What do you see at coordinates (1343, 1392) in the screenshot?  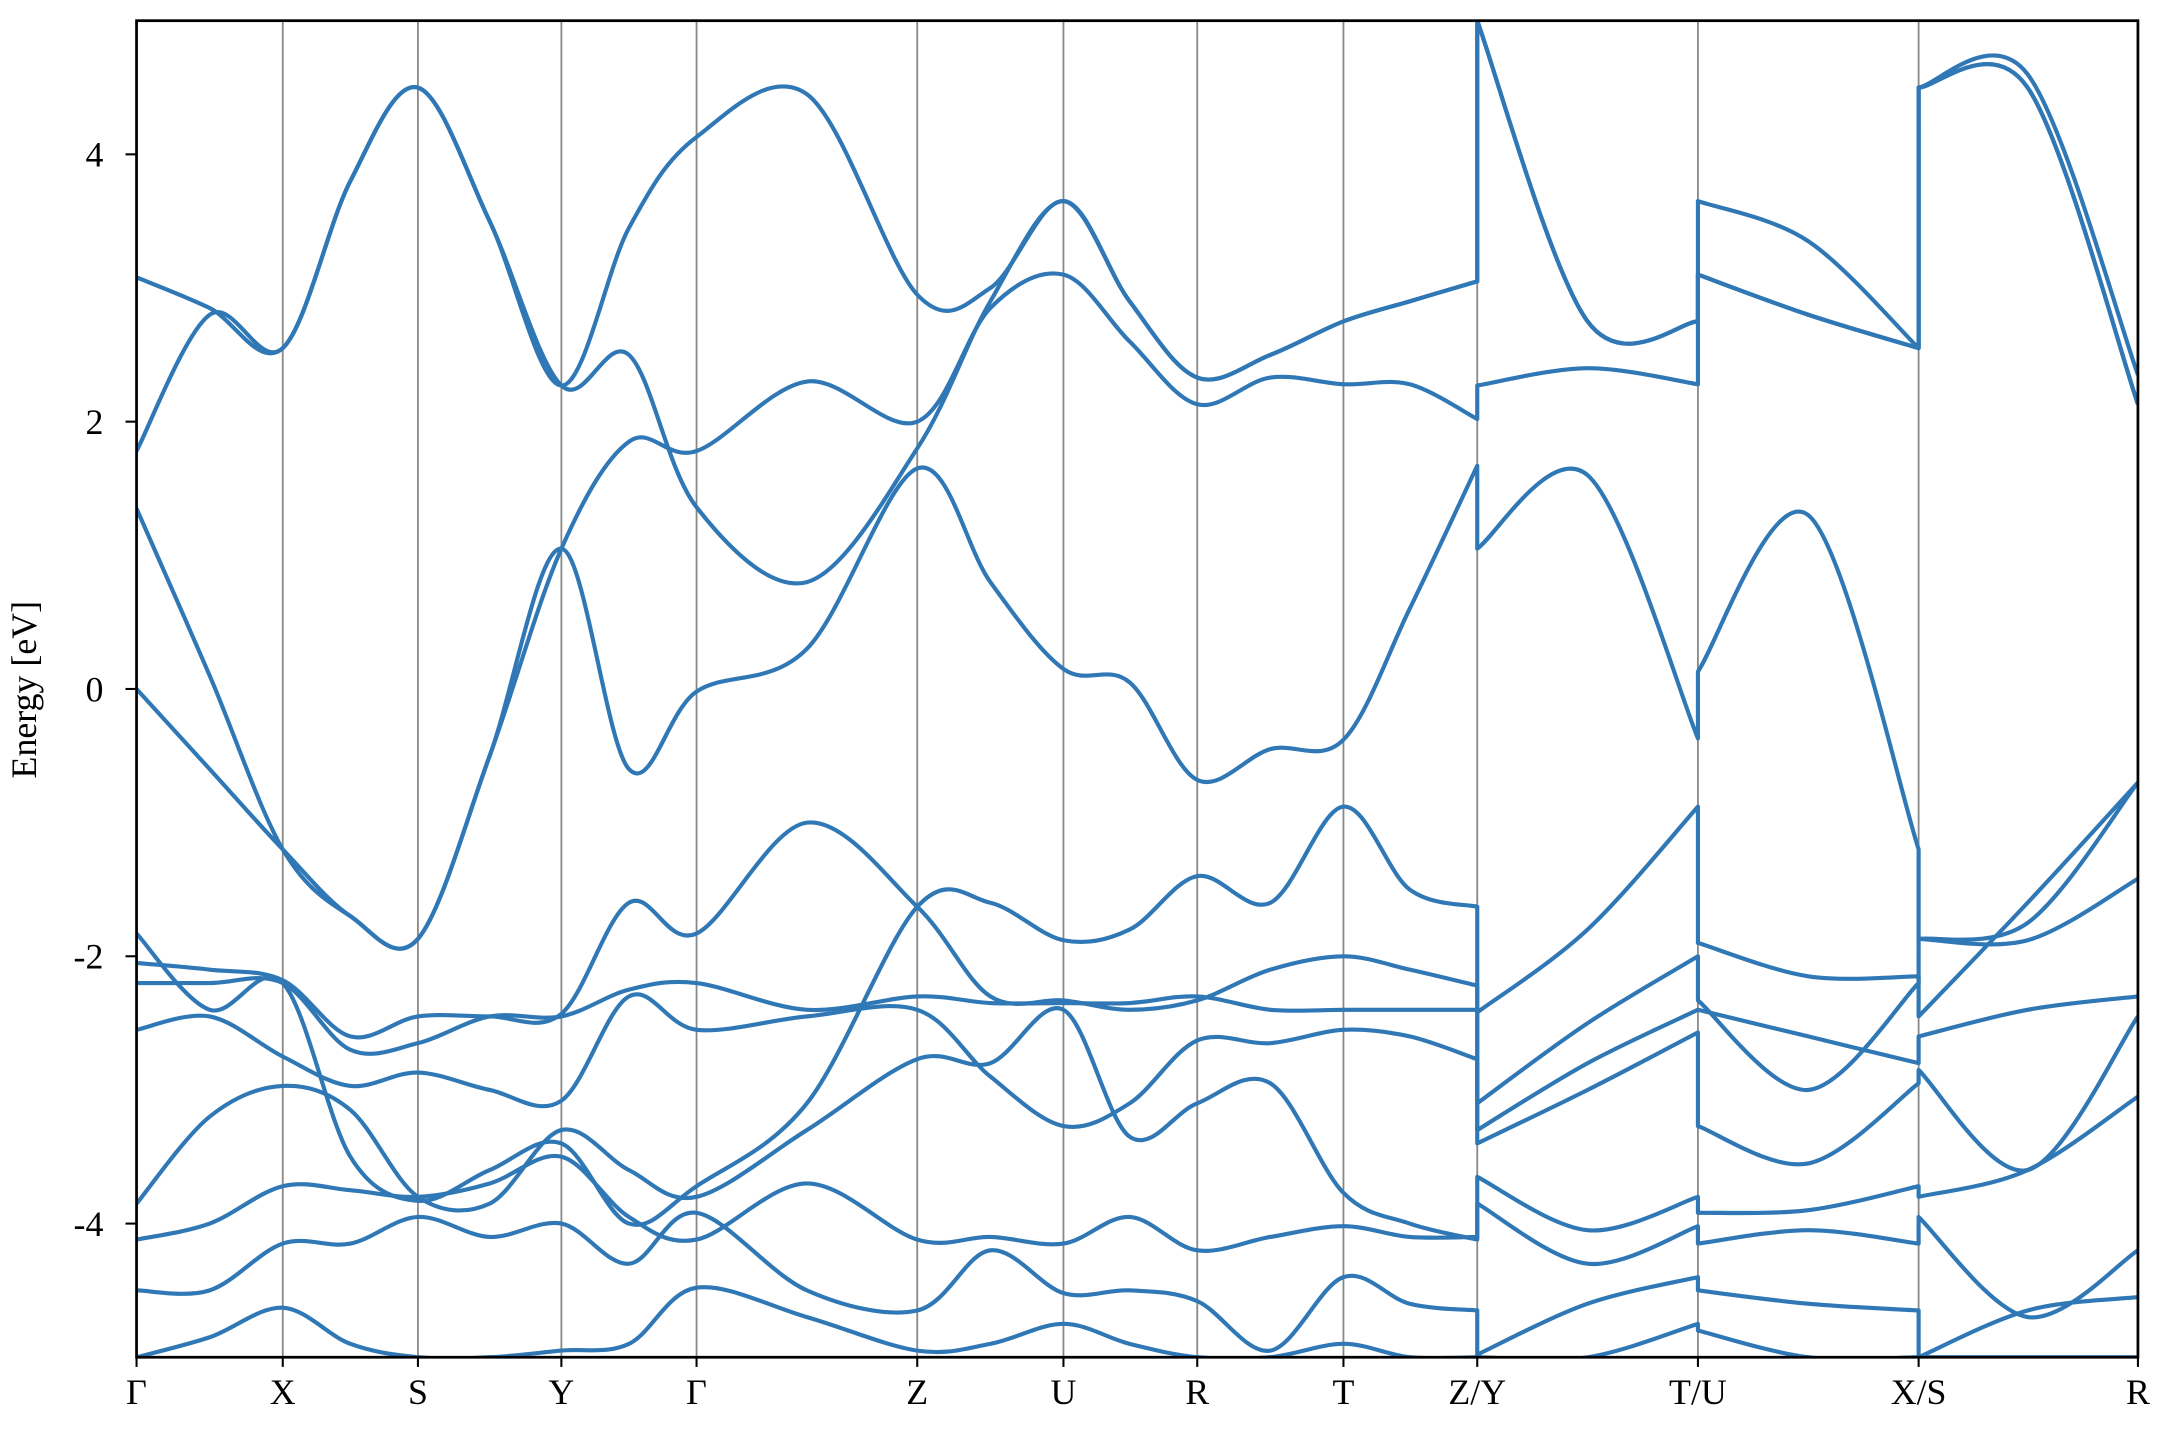 I see `x-tick-label: T` at bounding box center [1343, 1392].